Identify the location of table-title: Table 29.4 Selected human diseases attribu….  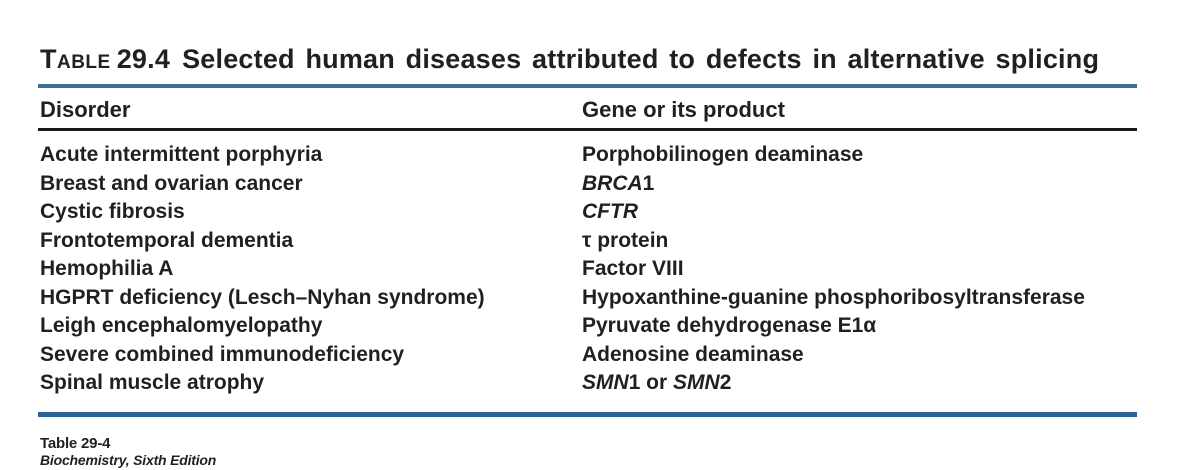
(569, 59).